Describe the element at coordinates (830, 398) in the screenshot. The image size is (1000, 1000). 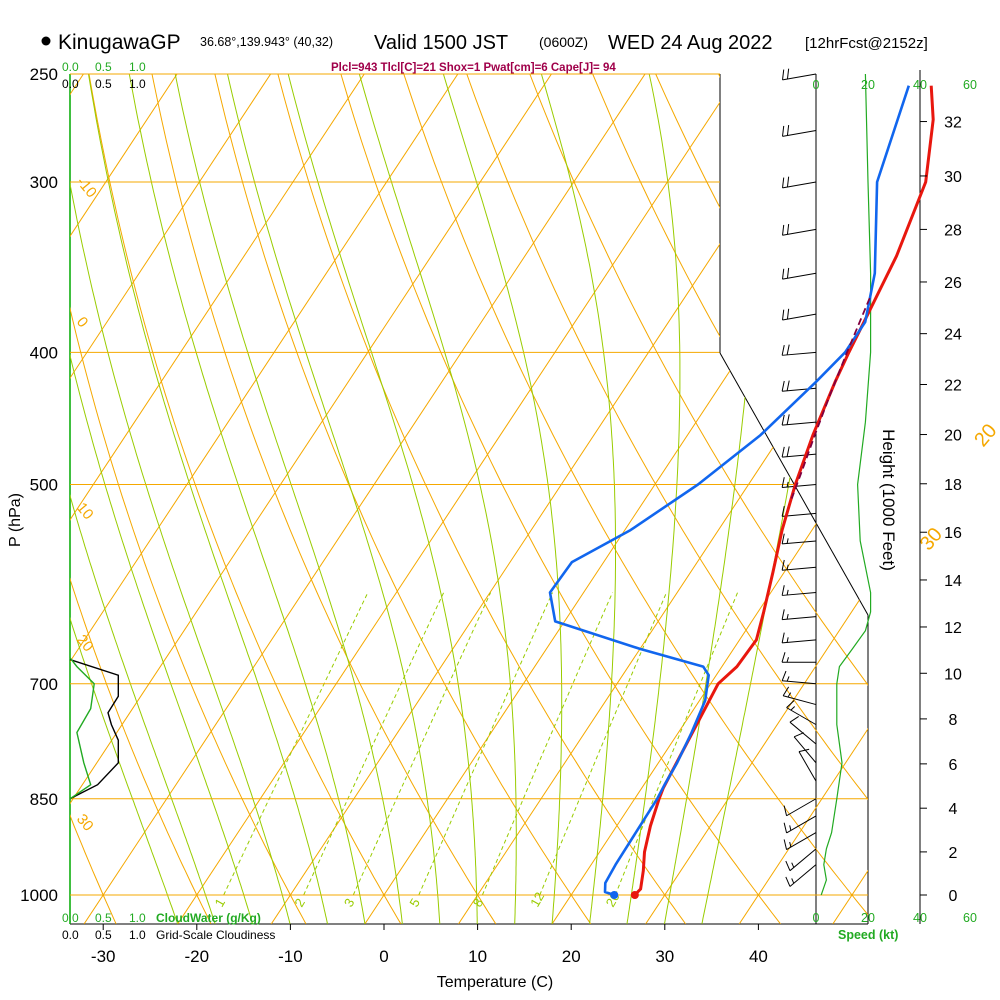
I see `series-parcel-line` at that location.